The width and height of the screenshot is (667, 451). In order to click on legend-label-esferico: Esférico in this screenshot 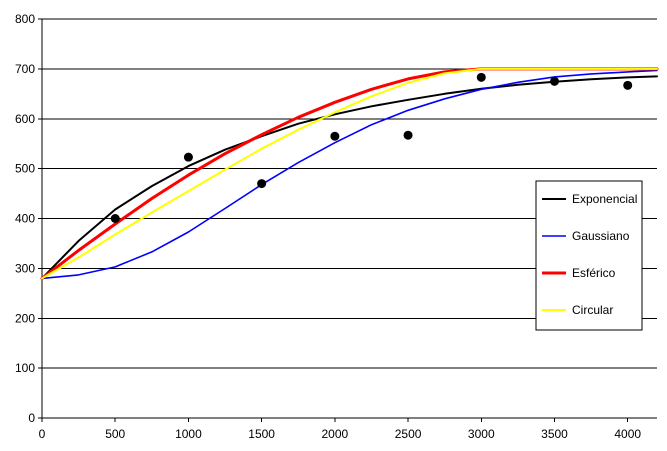, I will do `click(594, 273)`.